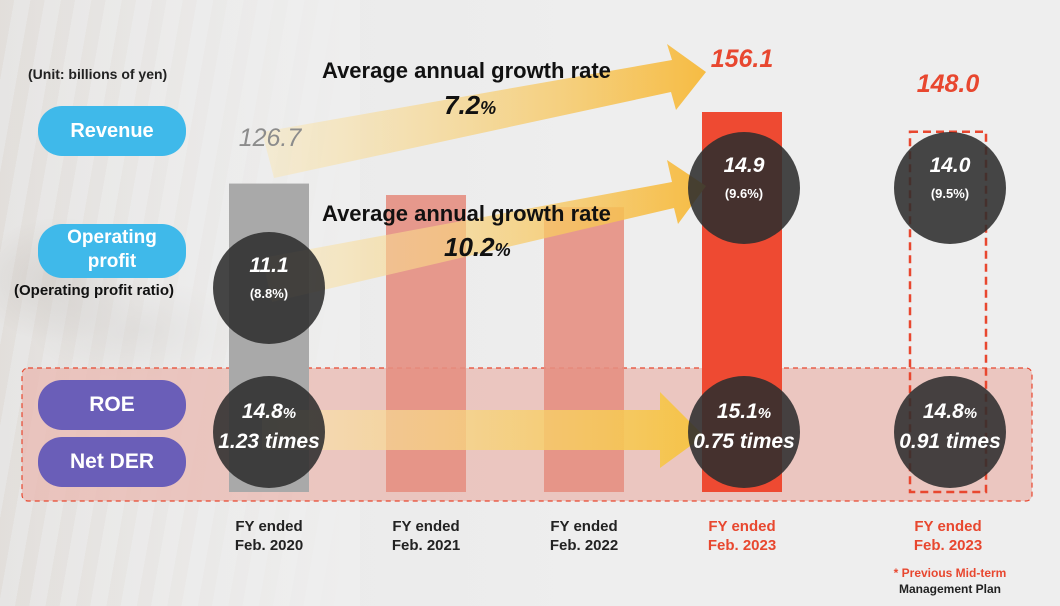 This screenshot has height=606, width=1060. What do you see at coordinates (269, 545) in the screenshot?
I see `x-label-2020-line2: Feb. 2020` at bounding box center [269, 545].